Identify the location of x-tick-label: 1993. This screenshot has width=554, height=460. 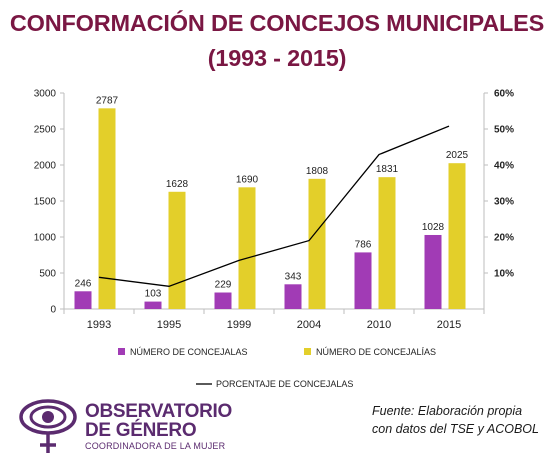
(99, 323).